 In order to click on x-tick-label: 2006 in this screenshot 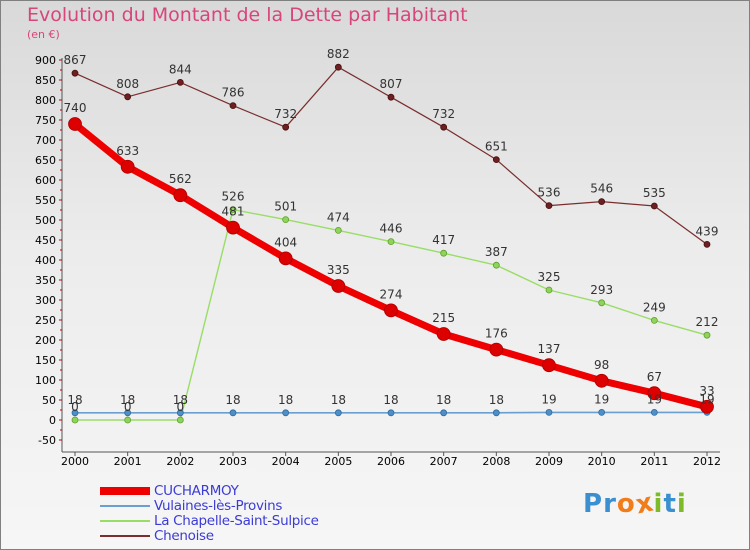, I will do `click(391, 461)`.